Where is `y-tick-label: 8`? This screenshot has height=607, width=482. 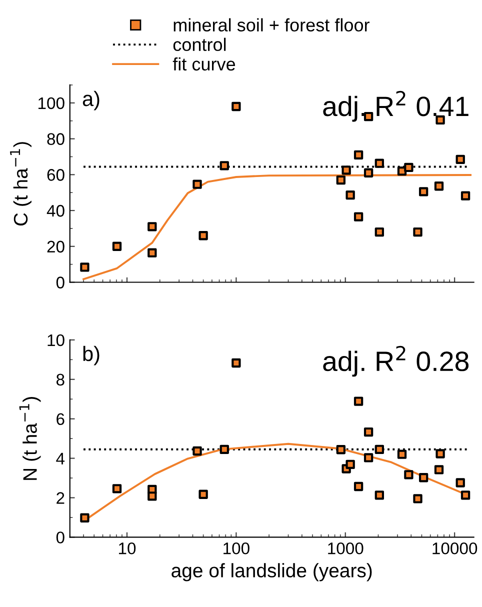
y-tick-label: 8 is located at coordinates (60, 380).